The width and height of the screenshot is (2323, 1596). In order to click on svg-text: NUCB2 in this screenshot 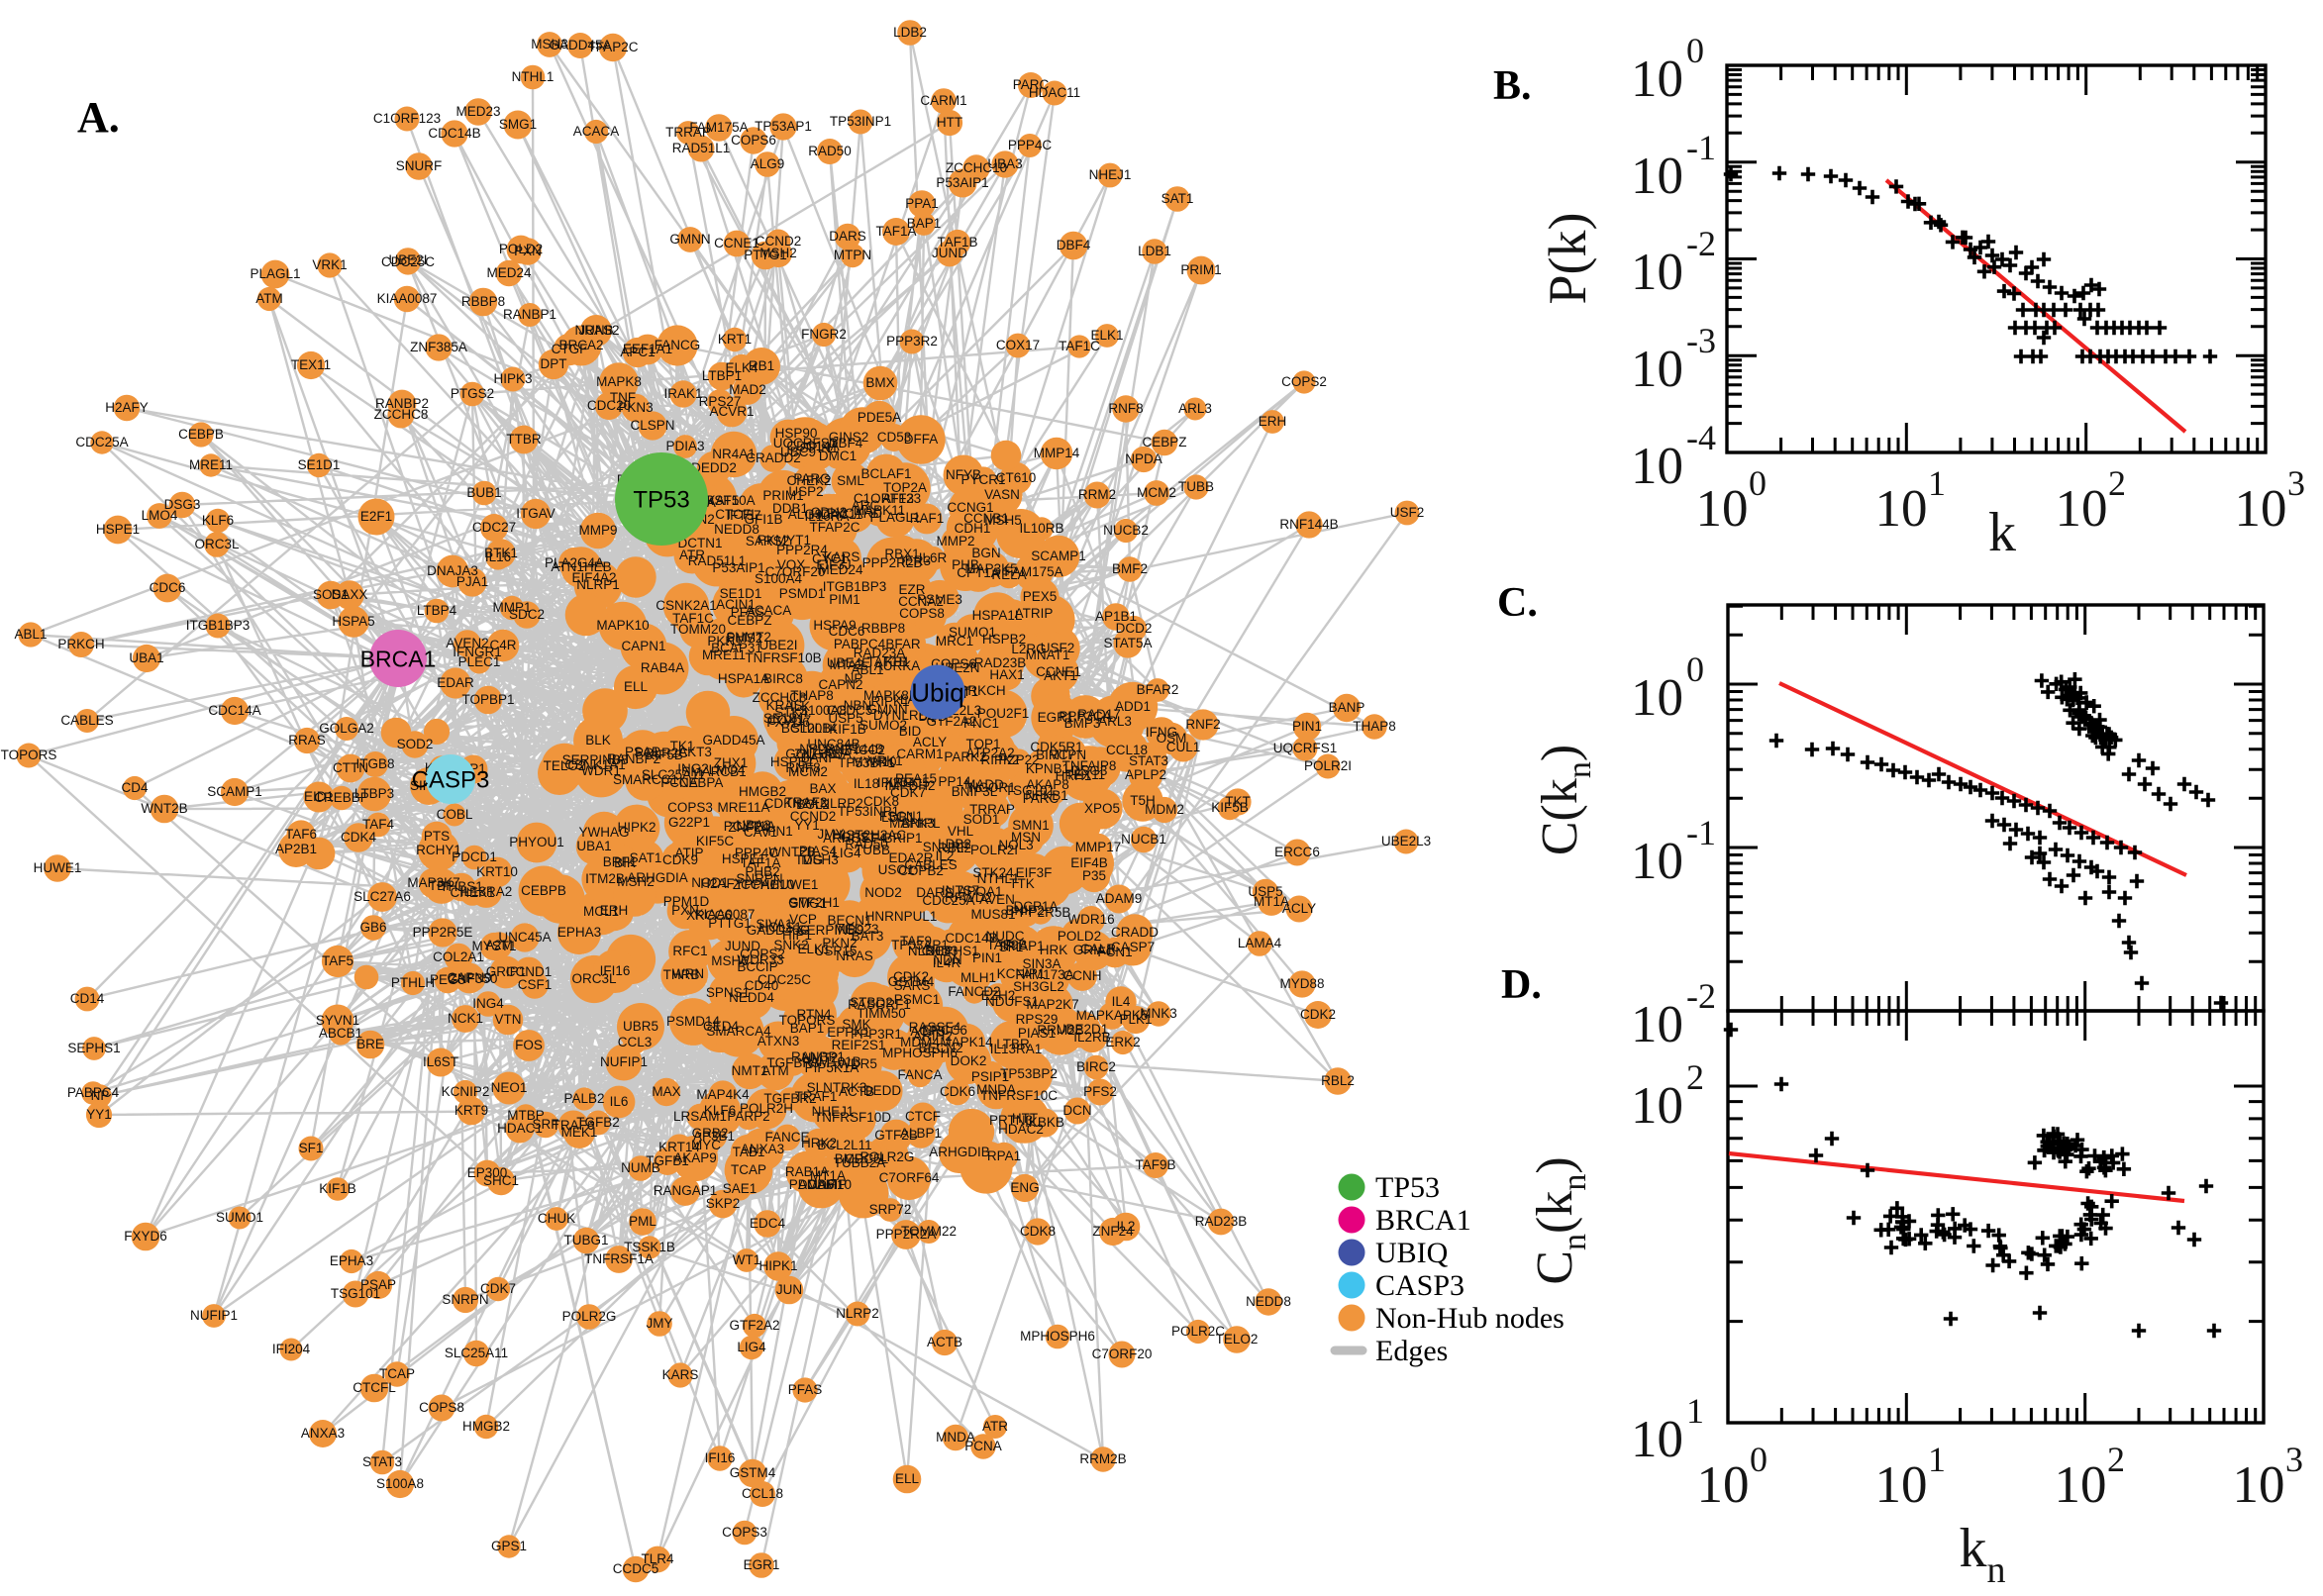, I will do `click(1126, 530)`.